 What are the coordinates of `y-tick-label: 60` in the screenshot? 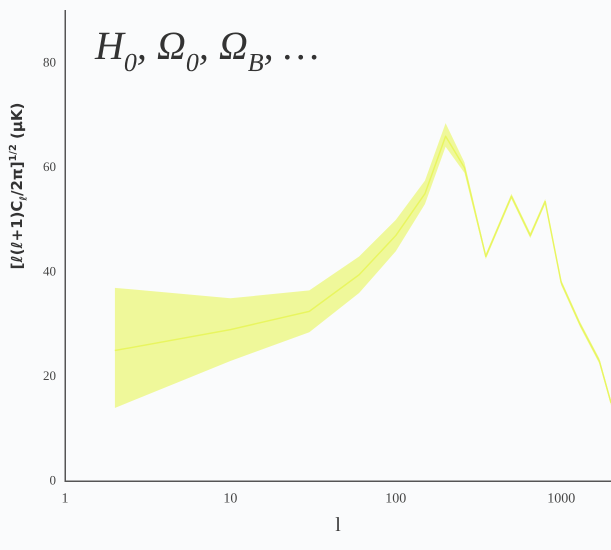 It's located at (49, 166).